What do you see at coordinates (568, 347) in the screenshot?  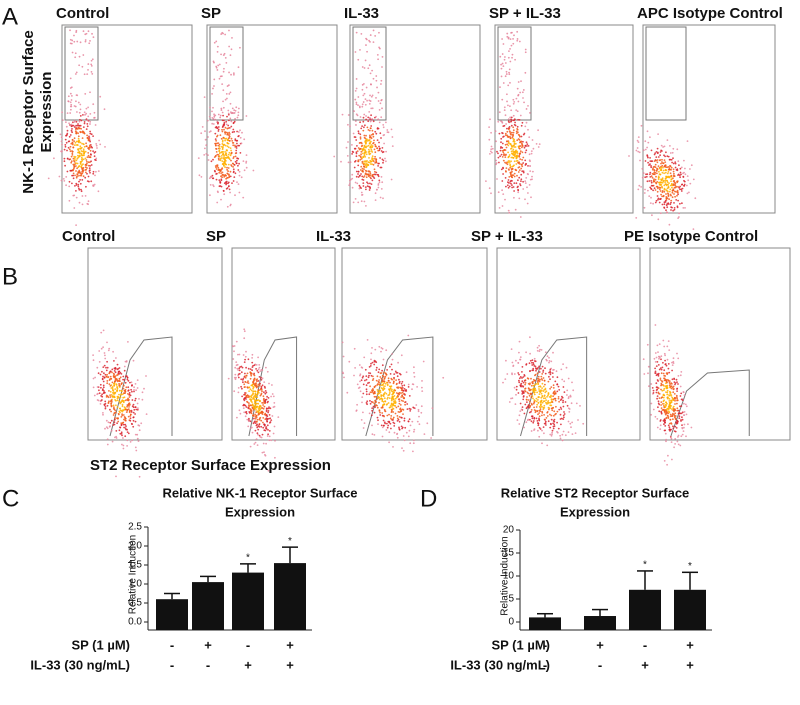 I see `flow-plot` at bounding box center [568, 347].